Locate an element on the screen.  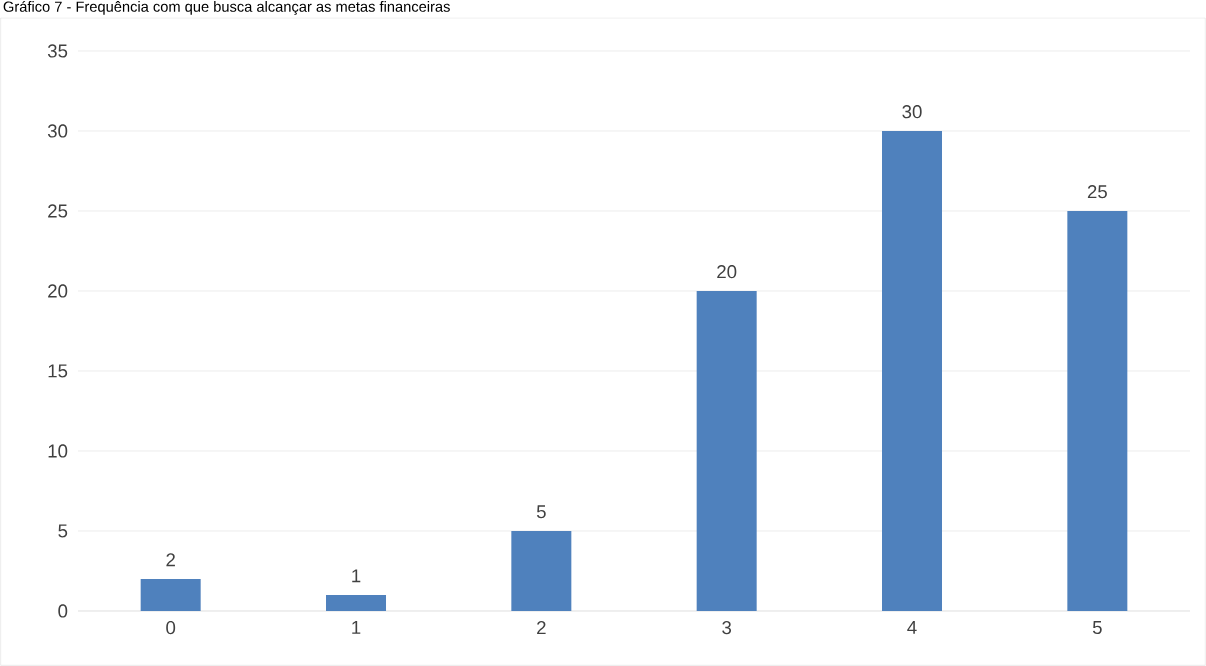
y-tick-label: 5 is located at coordinates (63, 531).